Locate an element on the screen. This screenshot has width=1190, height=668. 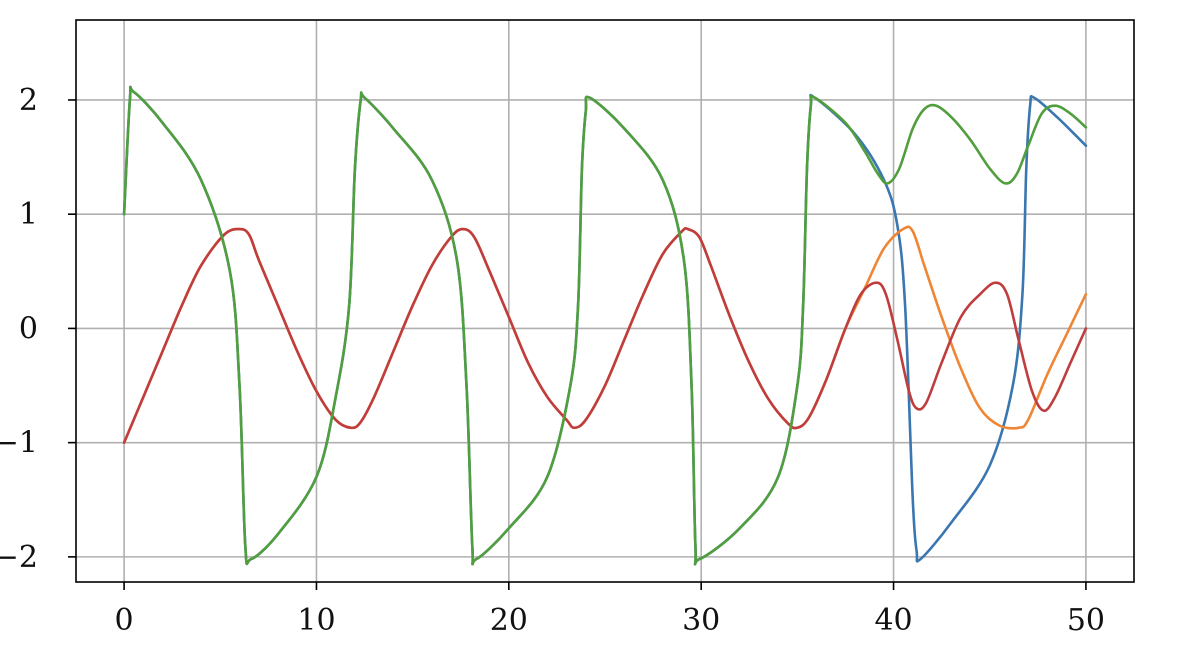
y-tick-label: −1 is located at coordinates (19, 443).